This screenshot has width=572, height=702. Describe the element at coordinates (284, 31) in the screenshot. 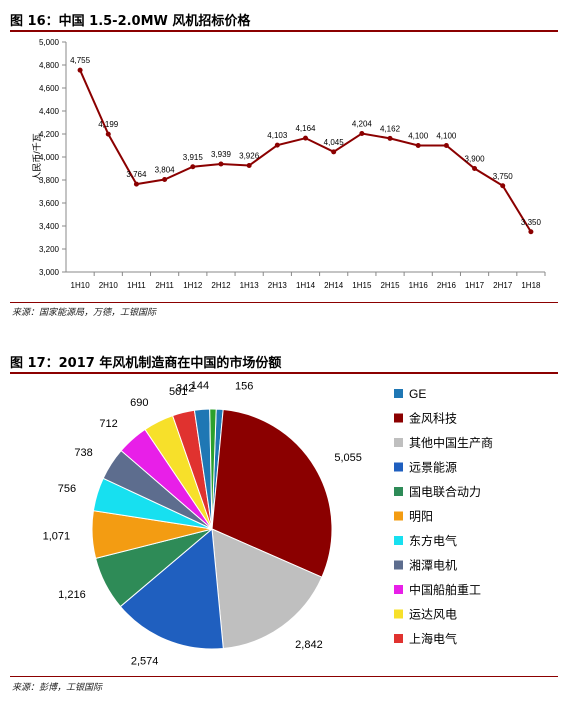

I see `figure1-title-rule` at that location.